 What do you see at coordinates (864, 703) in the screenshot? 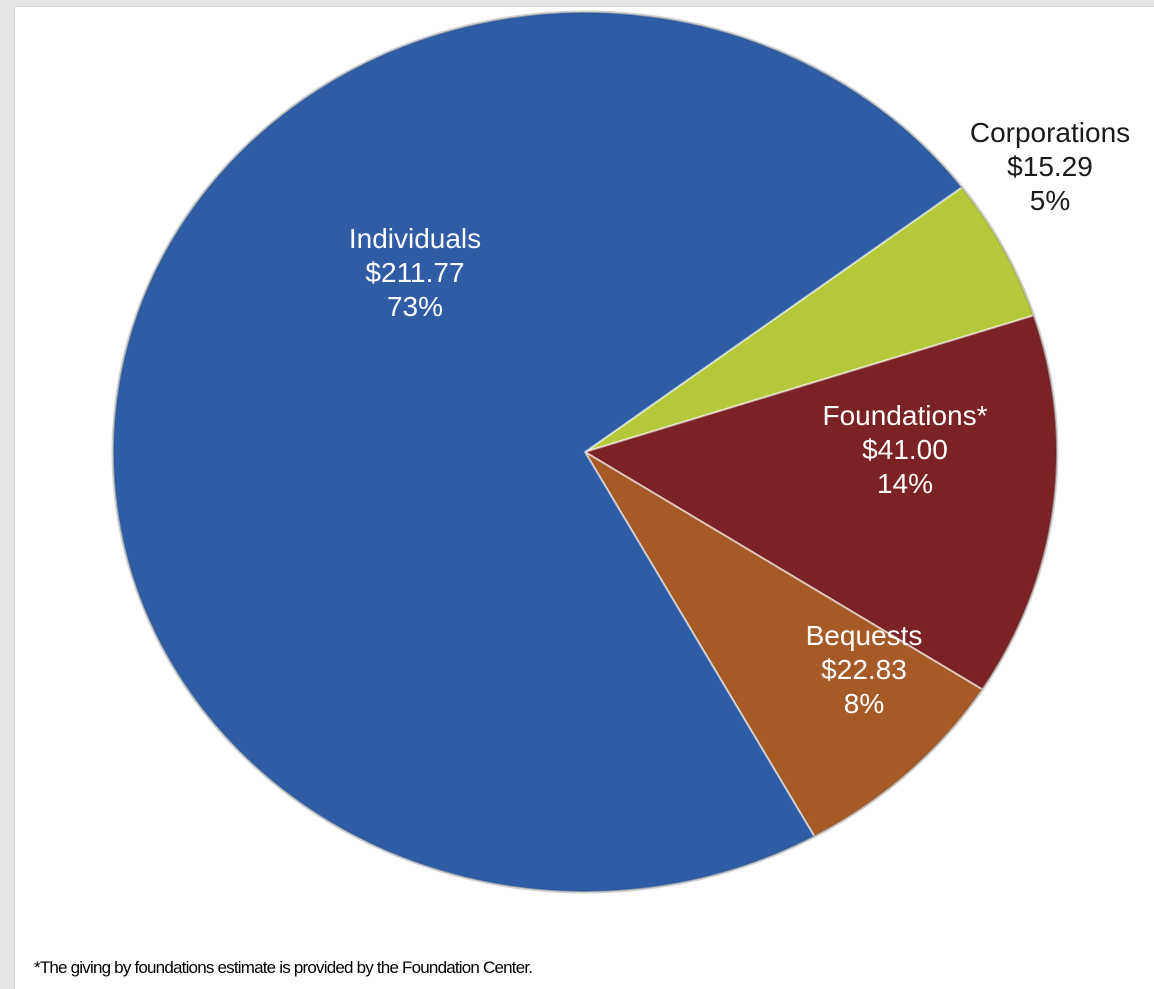
I see `slice-bequests-percent: 8%` at bounding box center [864, 703].